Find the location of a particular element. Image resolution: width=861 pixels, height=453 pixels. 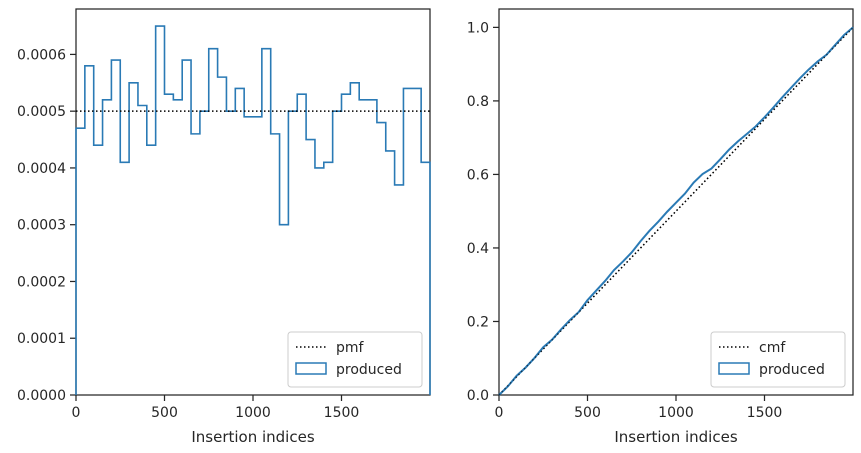

y-tick-label: 0.0004 is located at coordinates (41, 169).